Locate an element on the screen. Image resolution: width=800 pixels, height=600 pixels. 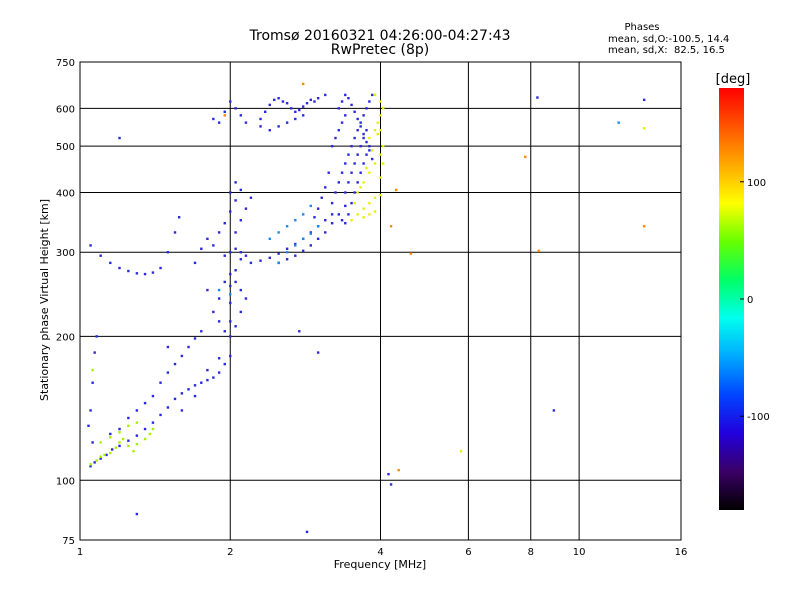
colorbar-tick-label: 100 is located at coordinates (756, 183).